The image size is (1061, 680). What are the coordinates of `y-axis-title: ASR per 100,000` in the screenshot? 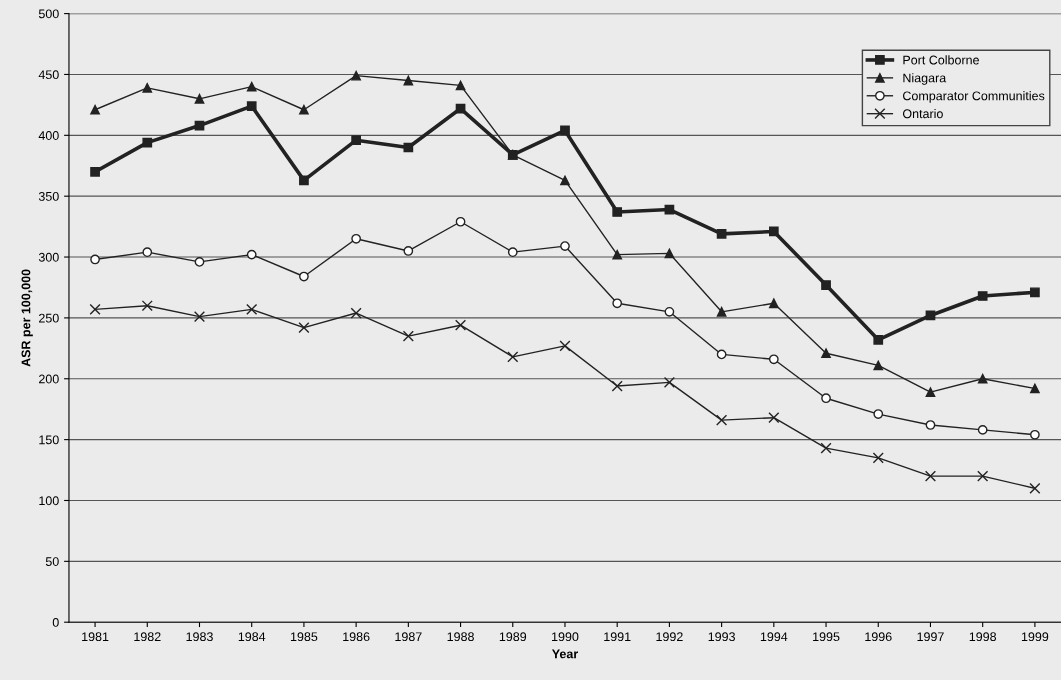 It's located at (27, 318).